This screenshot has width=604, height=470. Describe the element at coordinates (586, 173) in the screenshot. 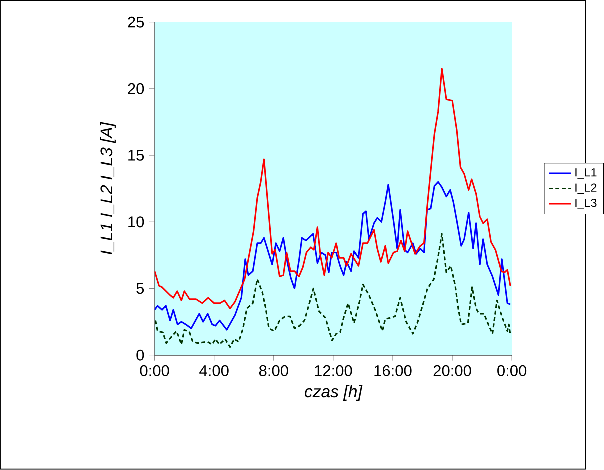

I see `legend-label: I_L1` at that location.